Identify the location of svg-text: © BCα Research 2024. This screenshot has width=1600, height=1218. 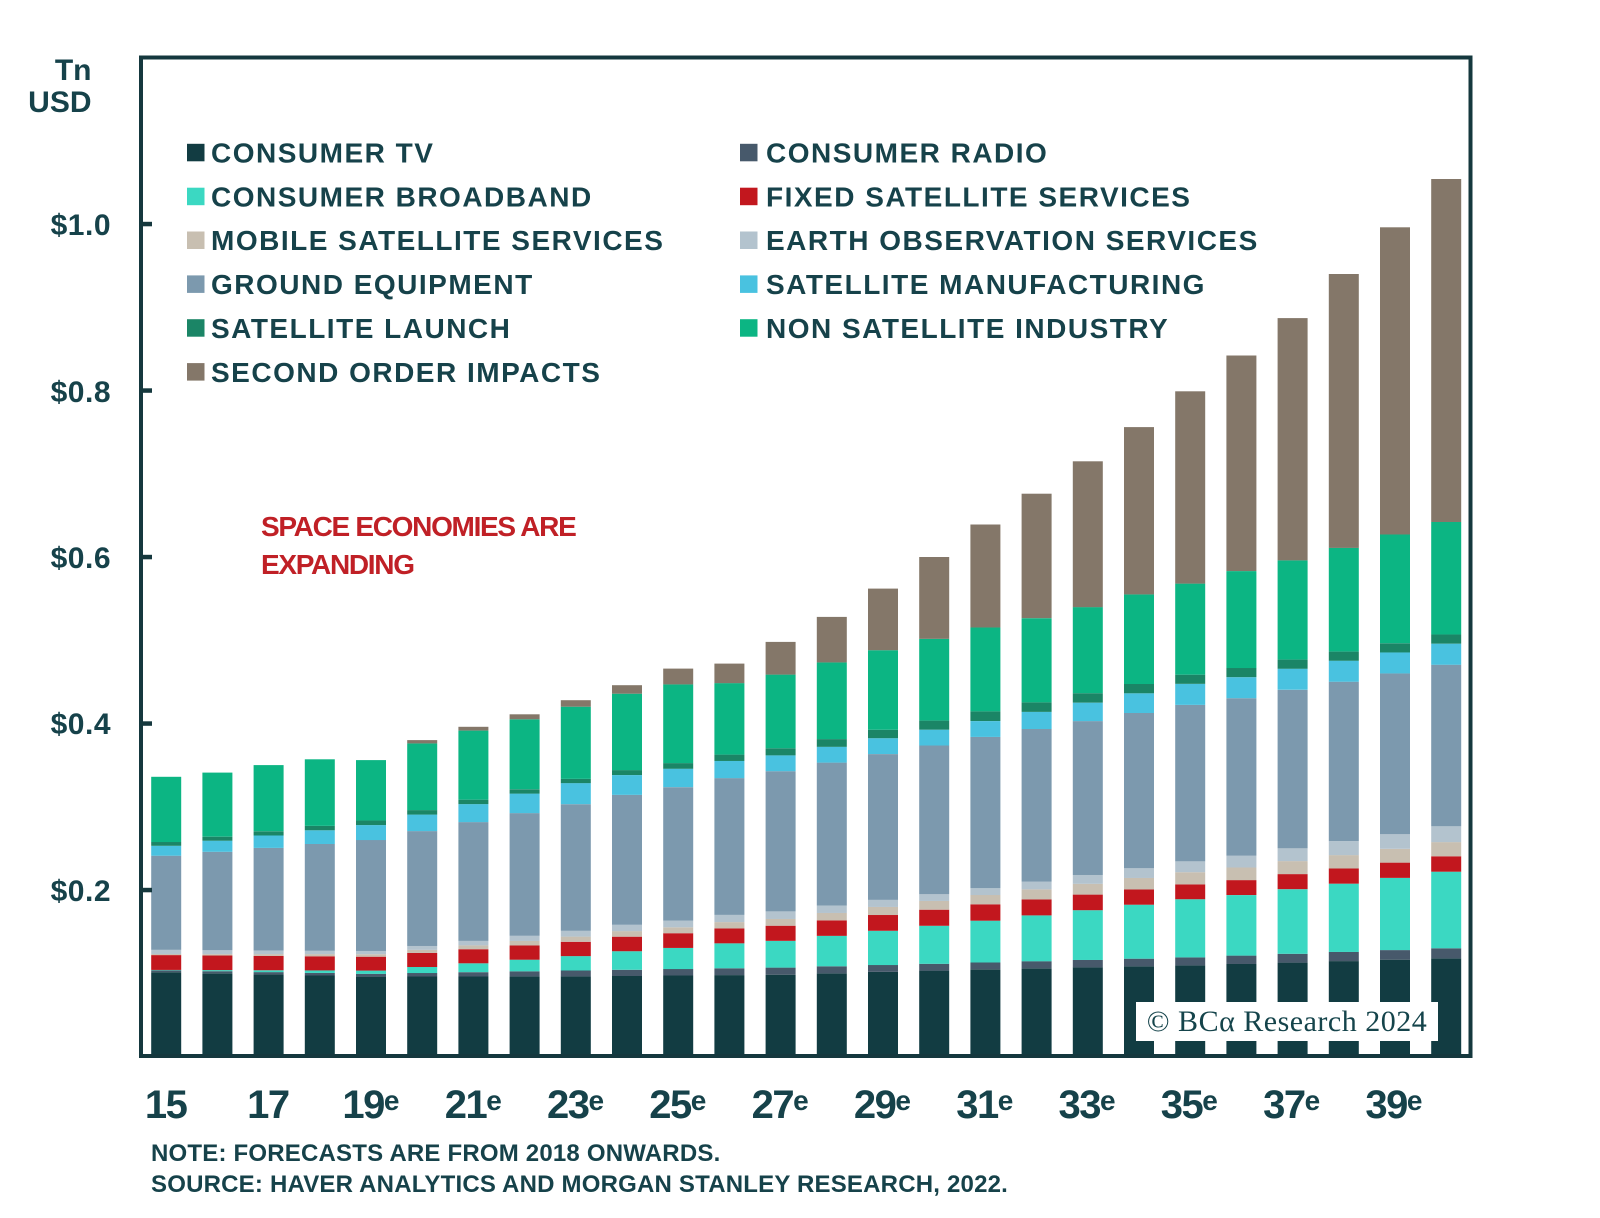
(1287, 1021).